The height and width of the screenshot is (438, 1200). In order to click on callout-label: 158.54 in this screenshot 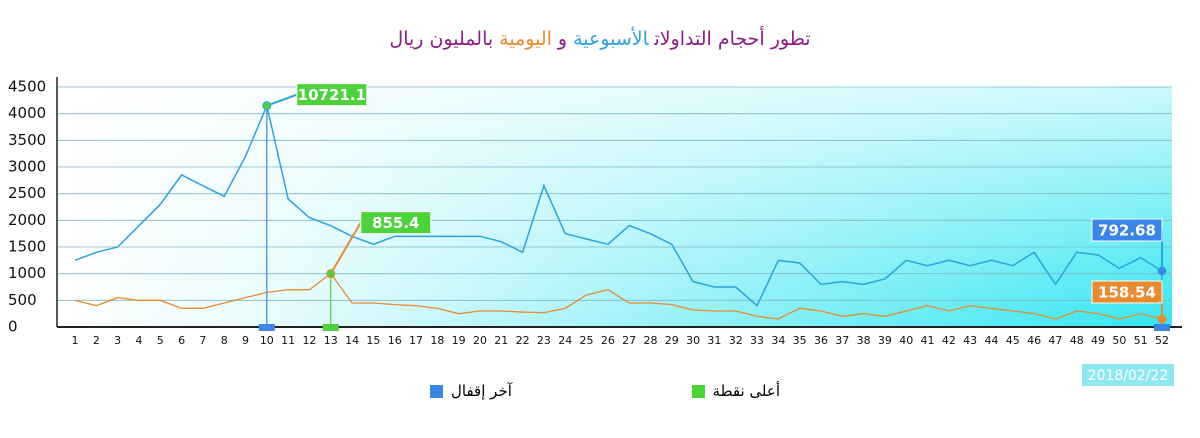, I will do `click(1127, 293)`.